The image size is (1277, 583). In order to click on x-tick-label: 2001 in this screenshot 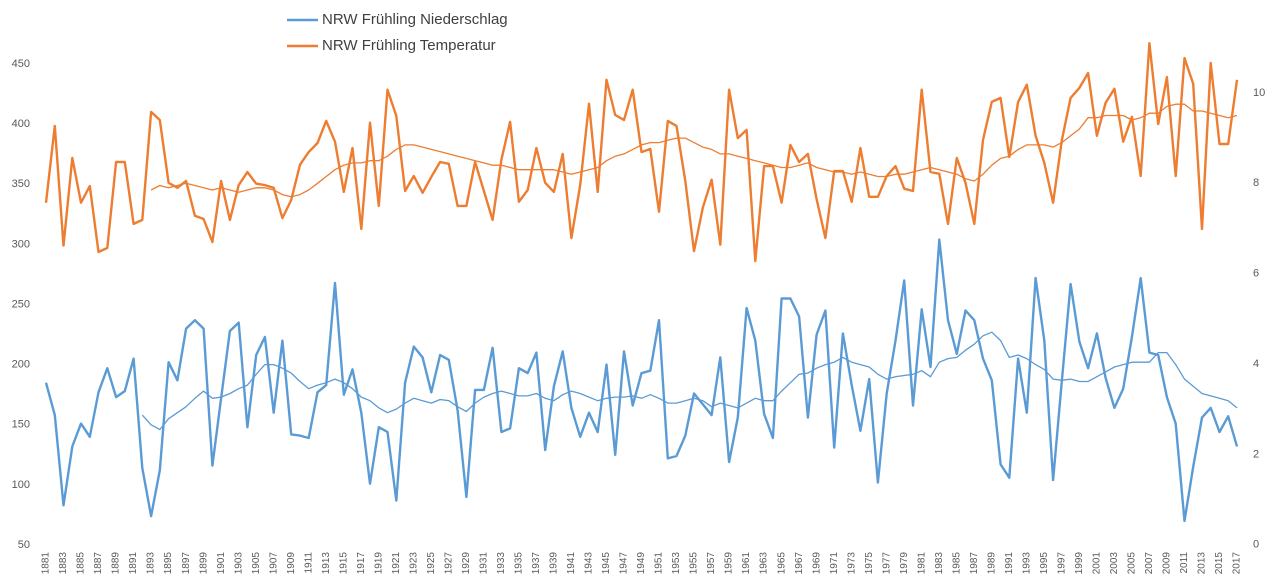, I will do `click(1097, 563)`.